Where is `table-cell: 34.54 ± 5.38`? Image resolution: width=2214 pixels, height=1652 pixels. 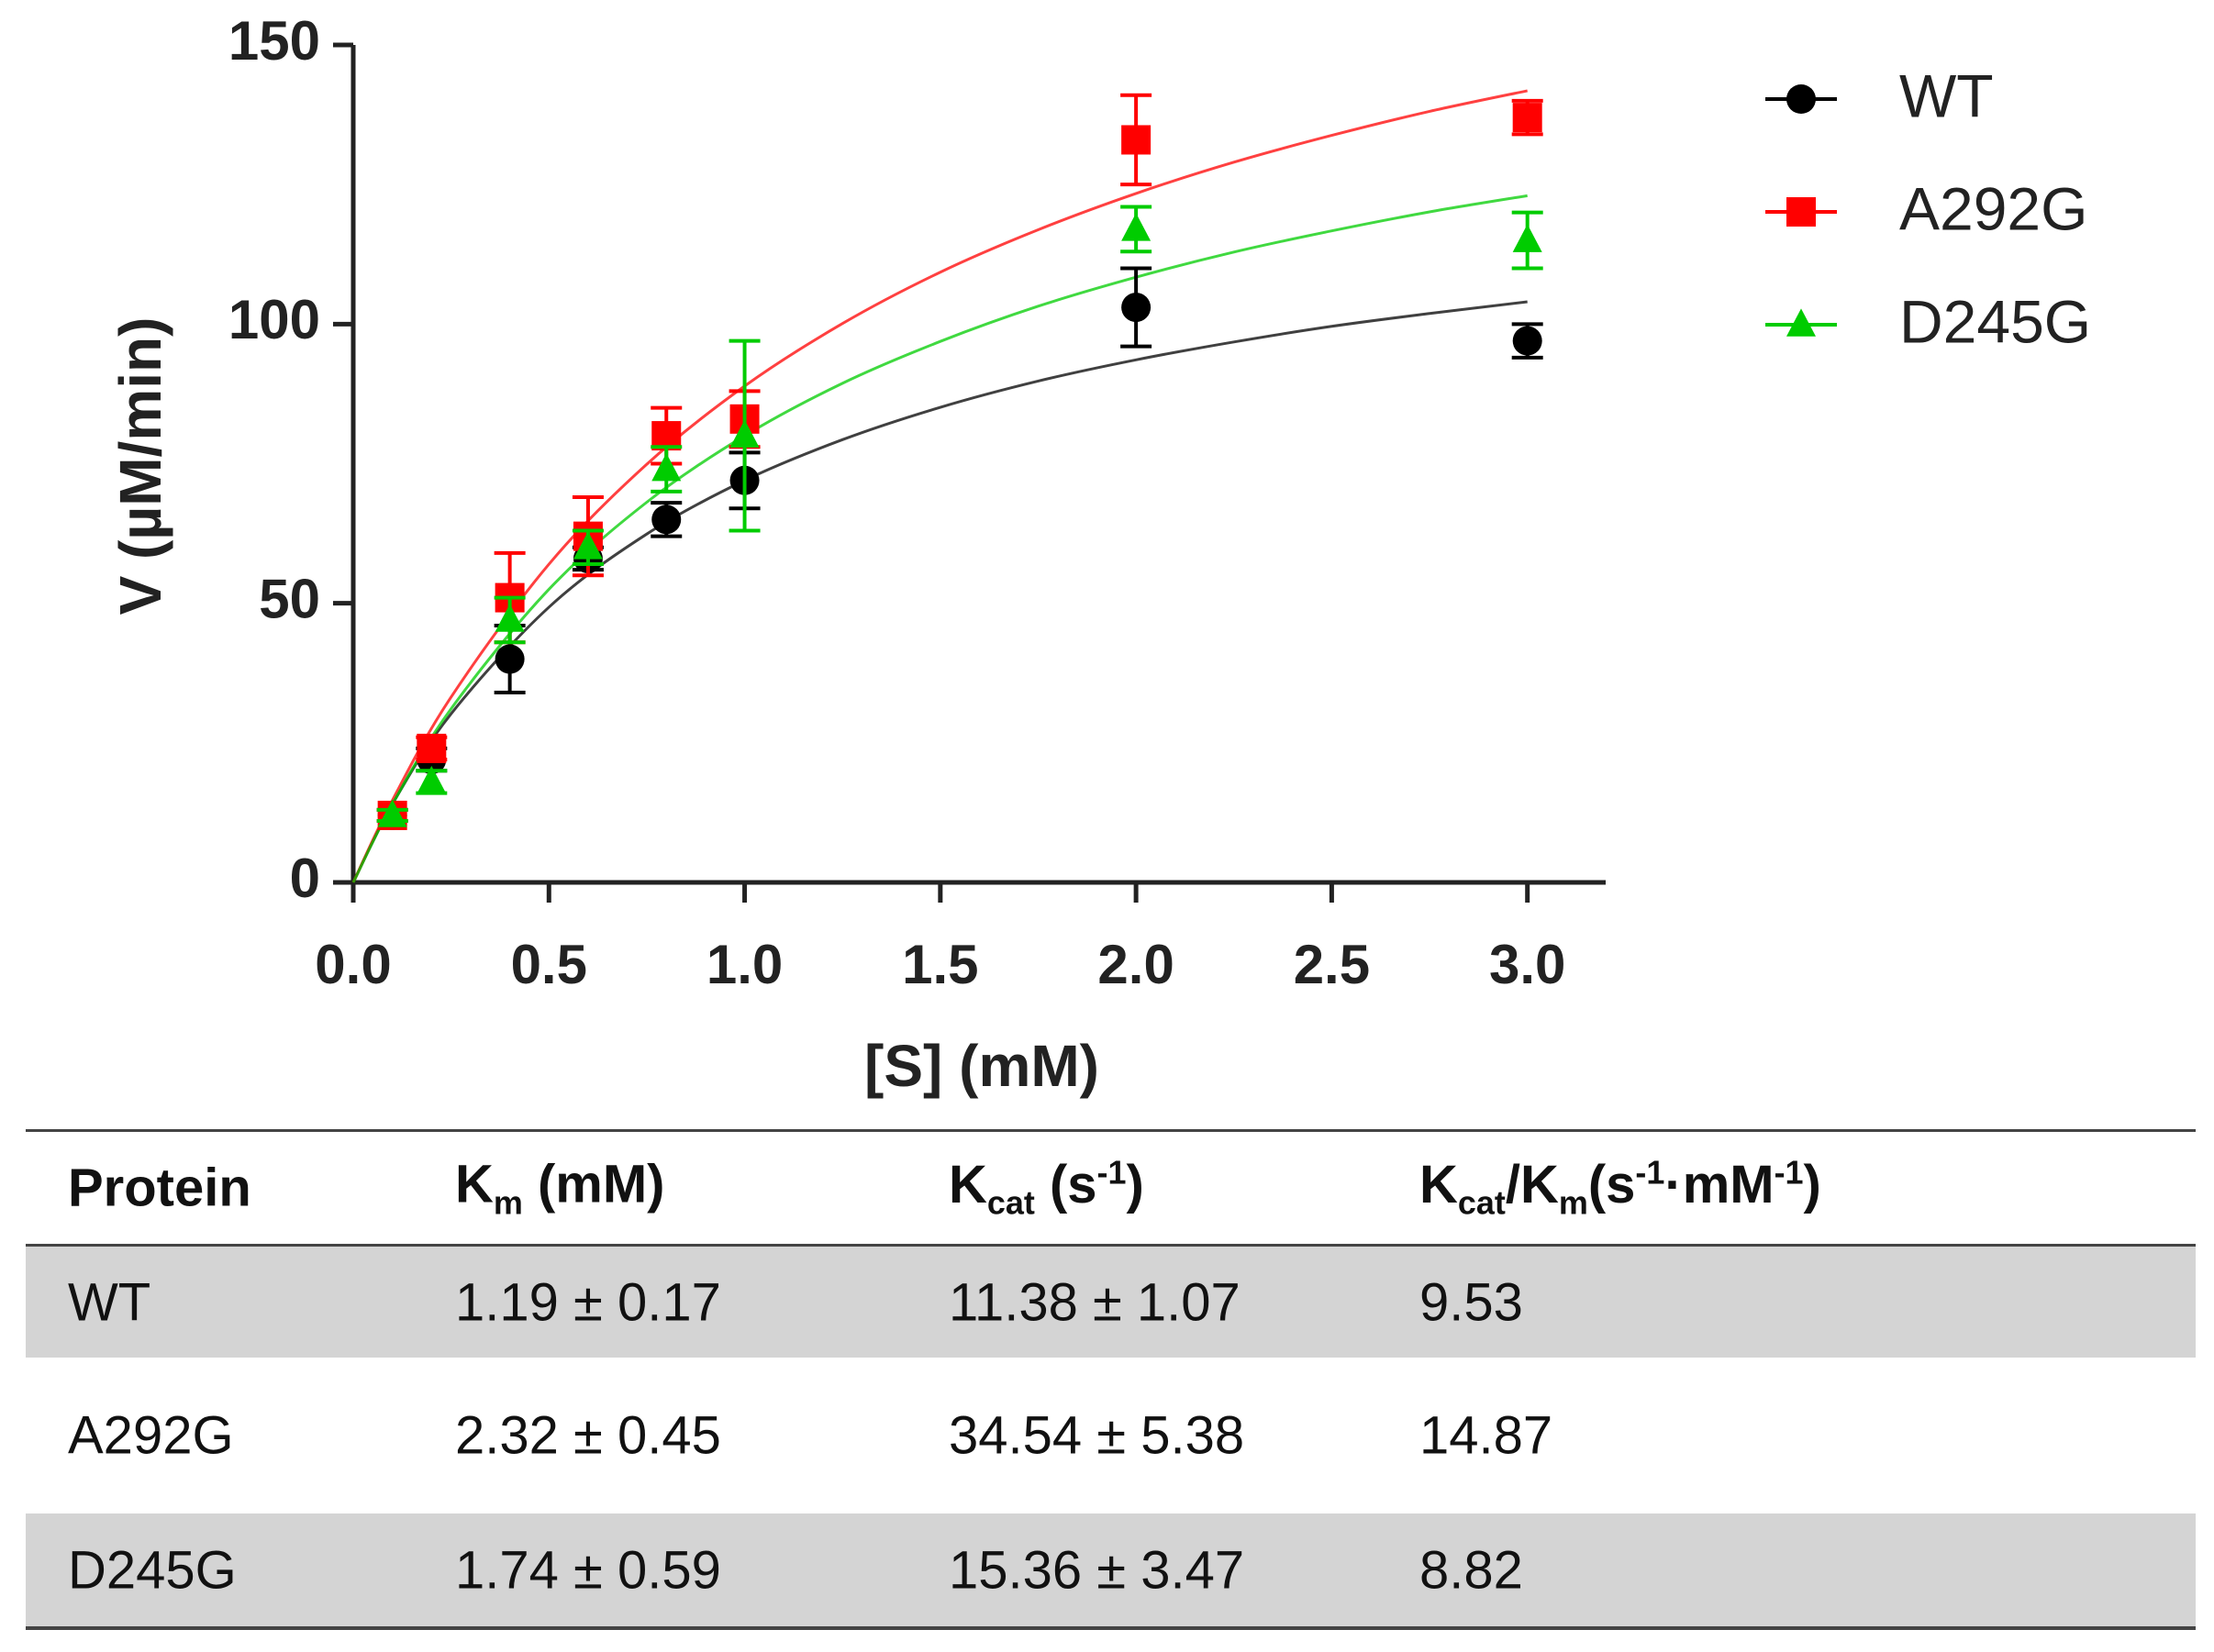
table-cell: 34.54 ± 5.38 is located at coordinates (1097, 1436).